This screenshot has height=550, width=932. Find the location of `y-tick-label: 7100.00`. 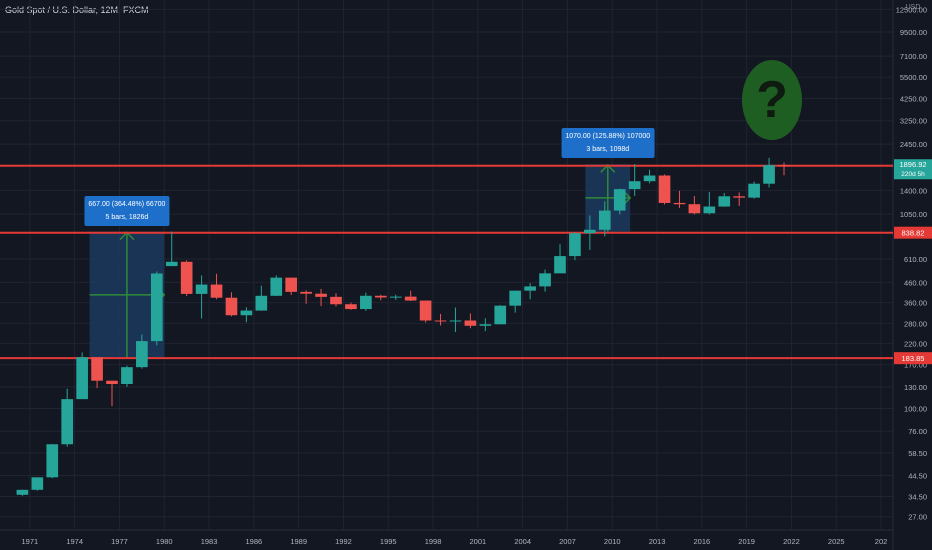

y-tick-label: 7100.00 is located at coordinates (913, 56).